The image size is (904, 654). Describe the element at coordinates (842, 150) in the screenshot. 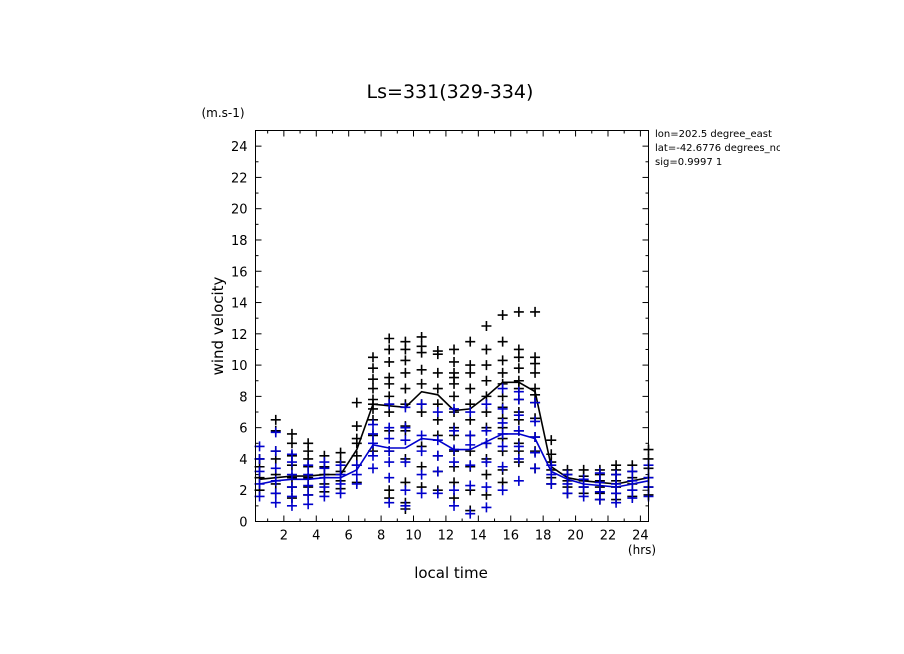

I see `info-clip-mask` at that location.